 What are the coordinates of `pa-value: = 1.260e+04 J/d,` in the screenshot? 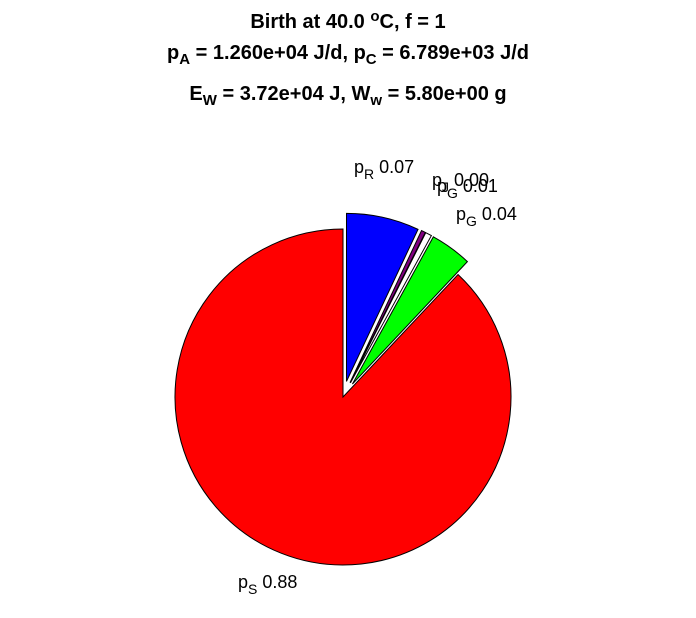 It's located at (272, 53).